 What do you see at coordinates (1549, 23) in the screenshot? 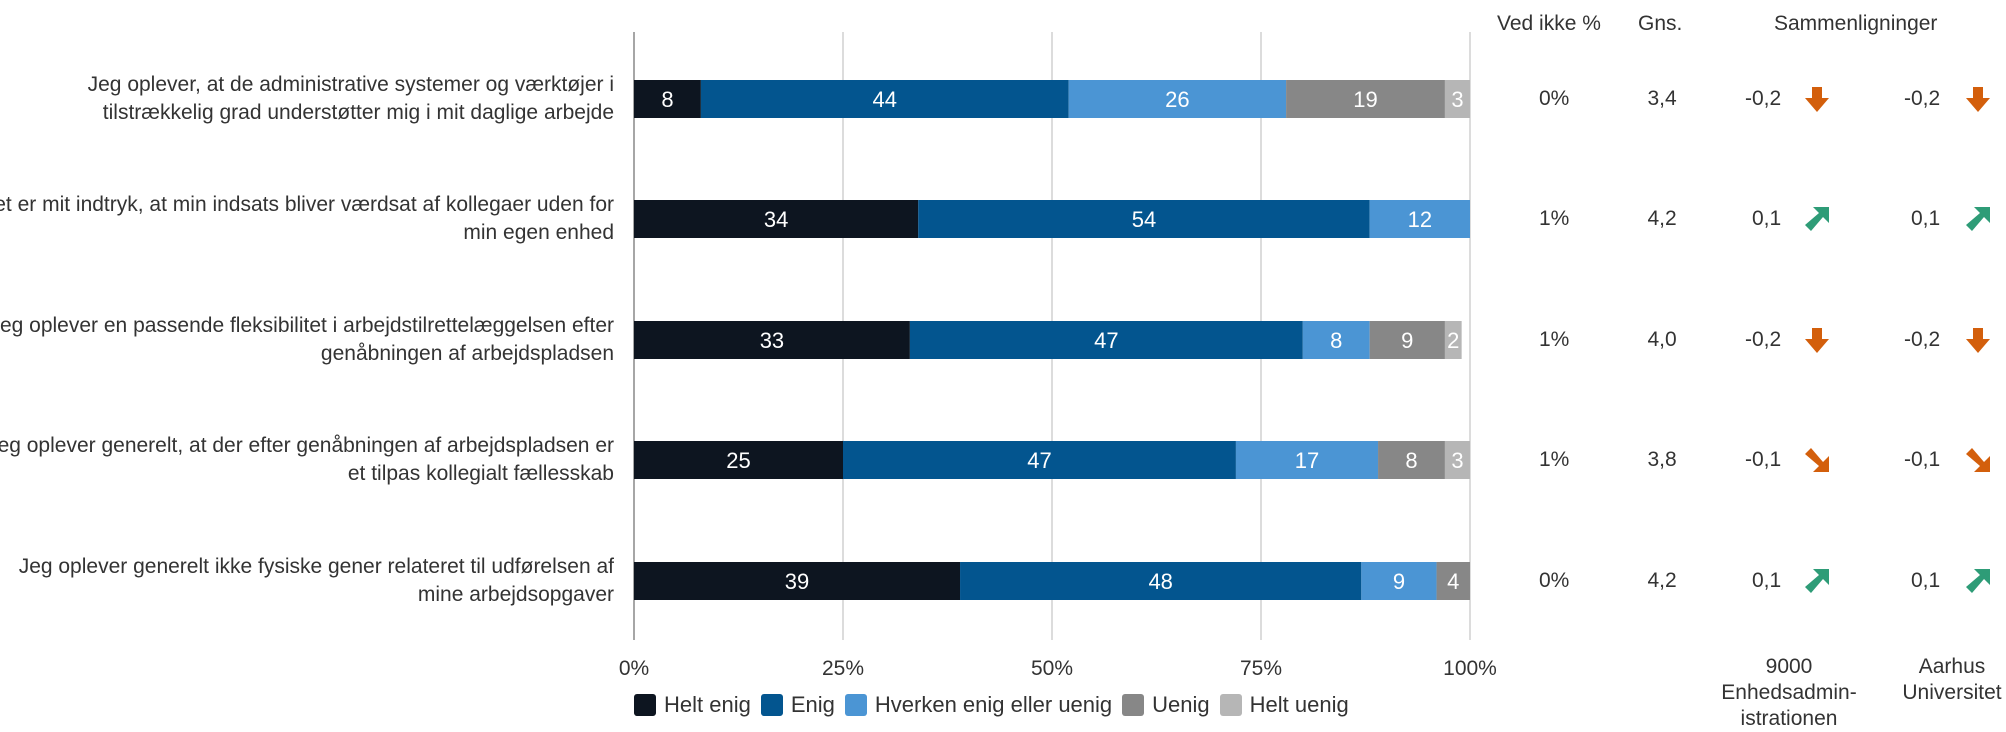
I see `ved-ikke-header: Ved ikke %` at bounding box center [1549, 23].